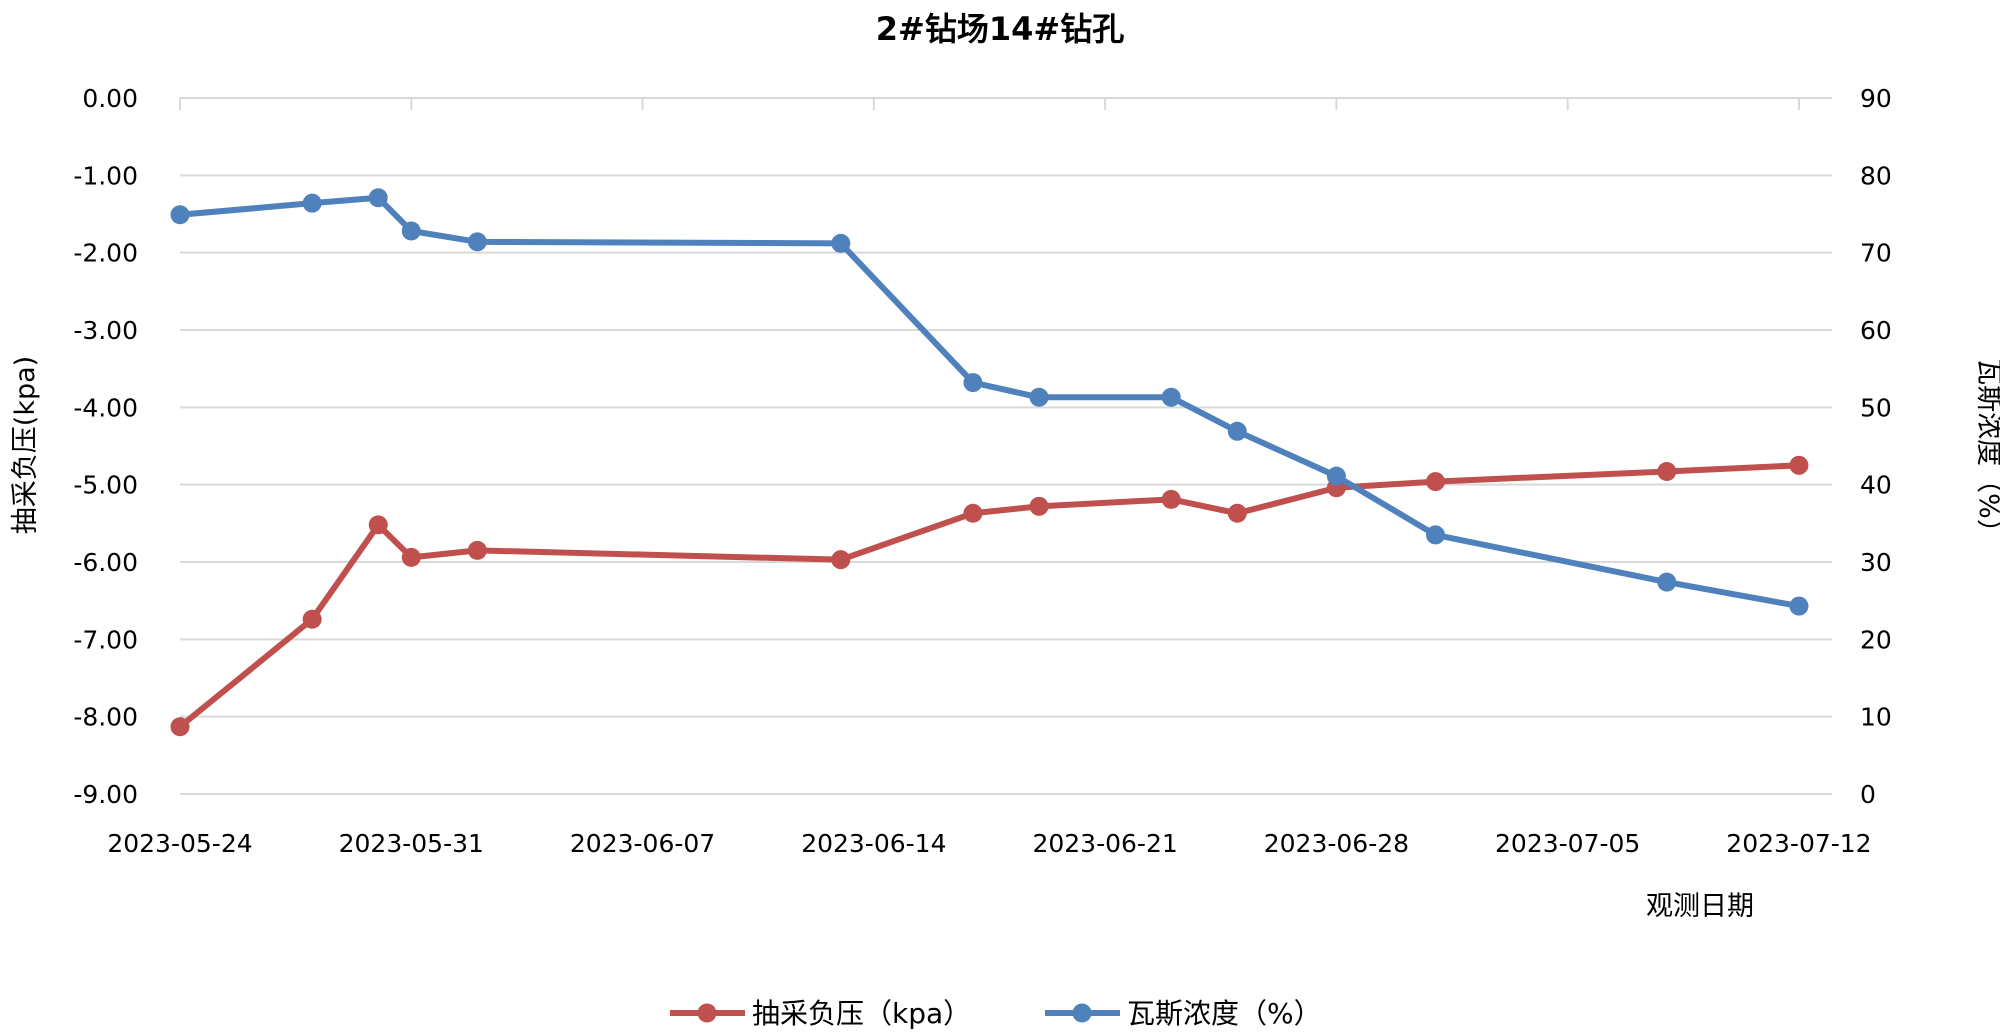 This screenshot has height=1035, width=2000. Describe the element at coordinates (105, 639) in the screenshot. I see `y-left-tick-label: -7.00` at that location.